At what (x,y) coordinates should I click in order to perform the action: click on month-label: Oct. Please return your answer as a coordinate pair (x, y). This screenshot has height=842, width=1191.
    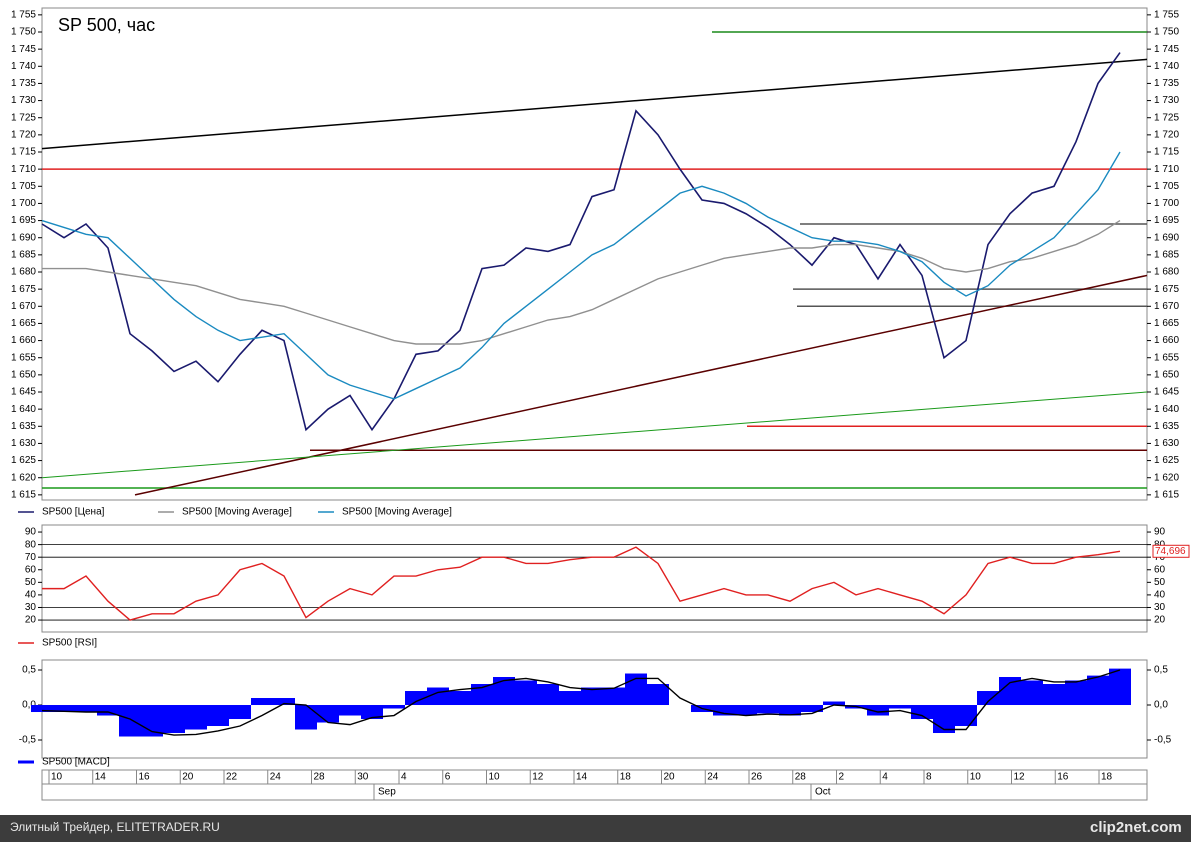
    Looking at the image, I should click on (823, 792).